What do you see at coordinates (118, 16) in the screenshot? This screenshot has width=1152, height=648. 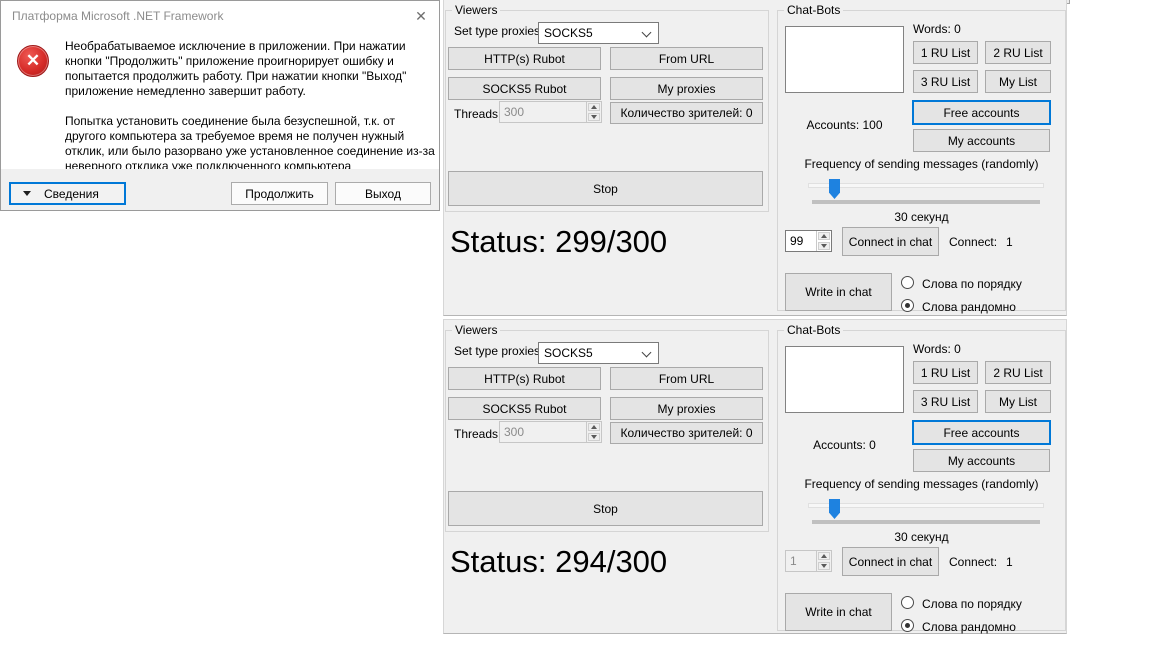 I see `dialog-title: Платформа Microsoft .NET Framework` at bounding box center [118, 16].